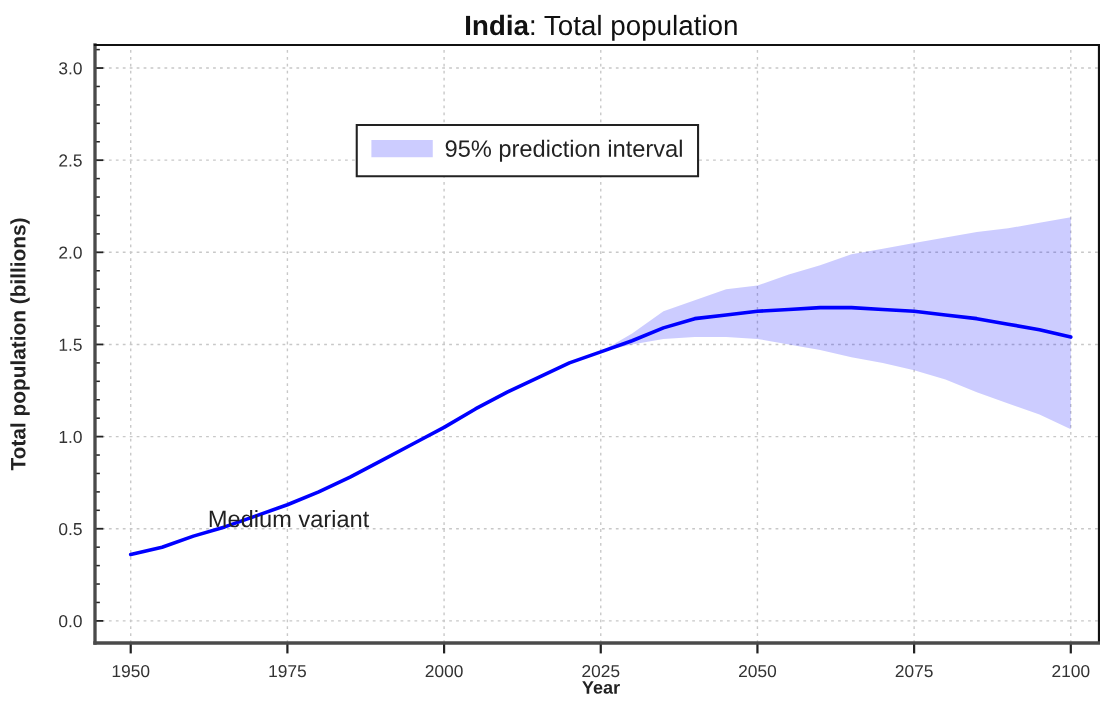 The width and height of the screenshot is (1100, 702). Describe the element at coordinates (70, 437) in the screenshot. I see `y-tick-label: 1.0` at that location.